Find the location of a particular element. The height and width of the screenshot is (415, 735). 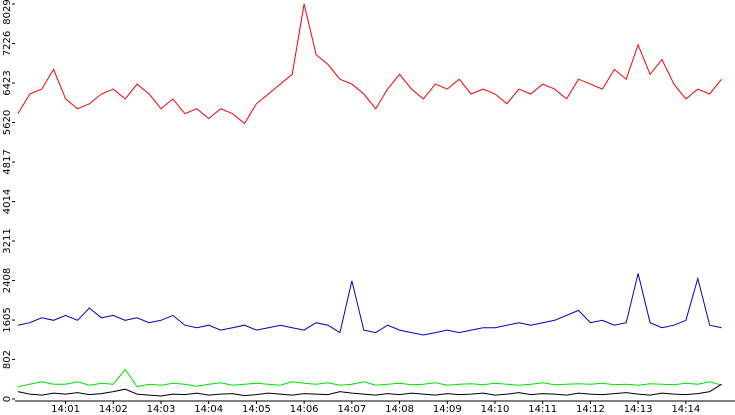

y-tick-label: 5620 is located at coordinates (7, 122).